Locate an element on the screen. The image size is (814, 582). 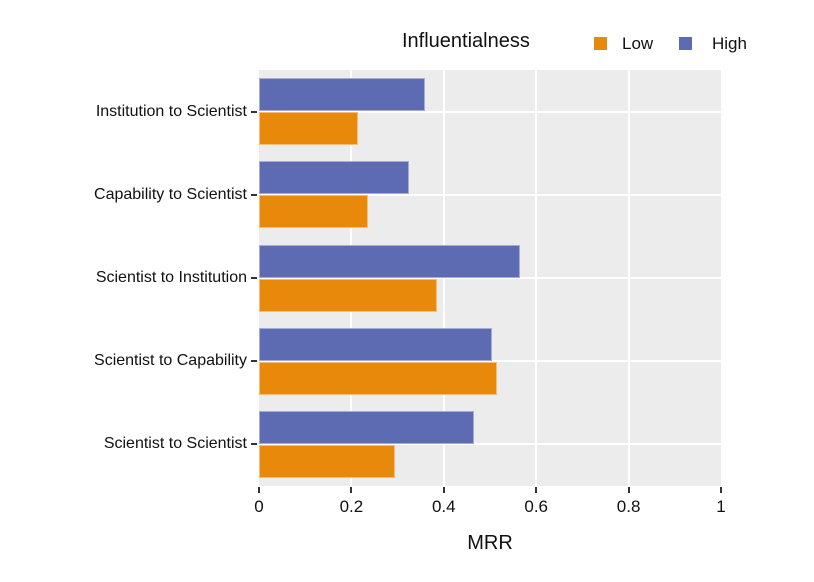
bar-low-scientist-to-capability is located at coordinates (378, 378).